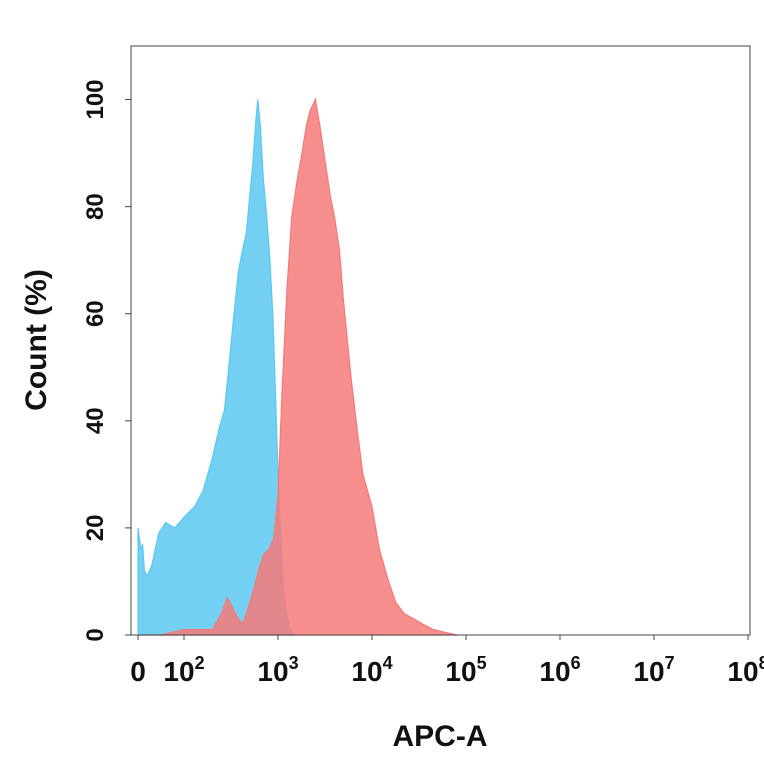 The image size is (764, 769). Describe the element at coordinates (653, 670) in the screenshot. I see `x-tick-label: 10⁷` at that location.